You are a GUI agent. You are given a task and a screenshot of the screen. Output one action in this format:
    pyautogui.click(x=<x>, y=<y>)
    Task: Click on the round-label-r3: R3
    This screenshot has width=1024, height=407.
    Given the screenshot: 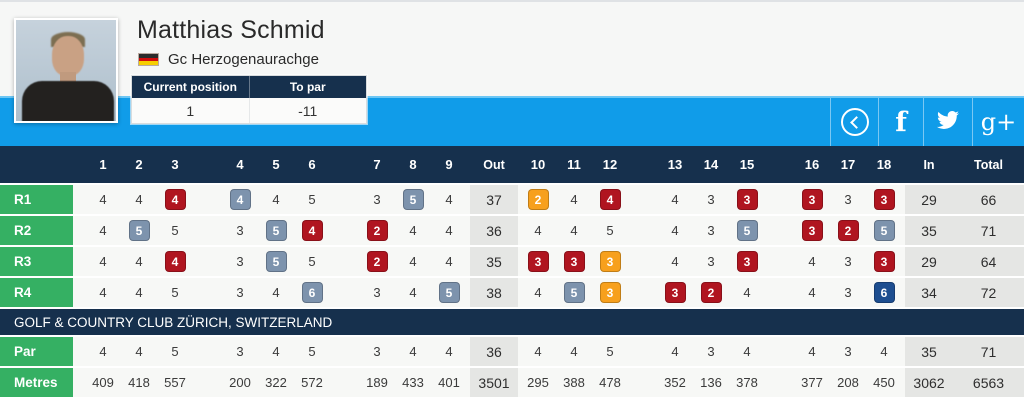 What is the action you would take?
    pyautogui.click(x=36, y=261)
    